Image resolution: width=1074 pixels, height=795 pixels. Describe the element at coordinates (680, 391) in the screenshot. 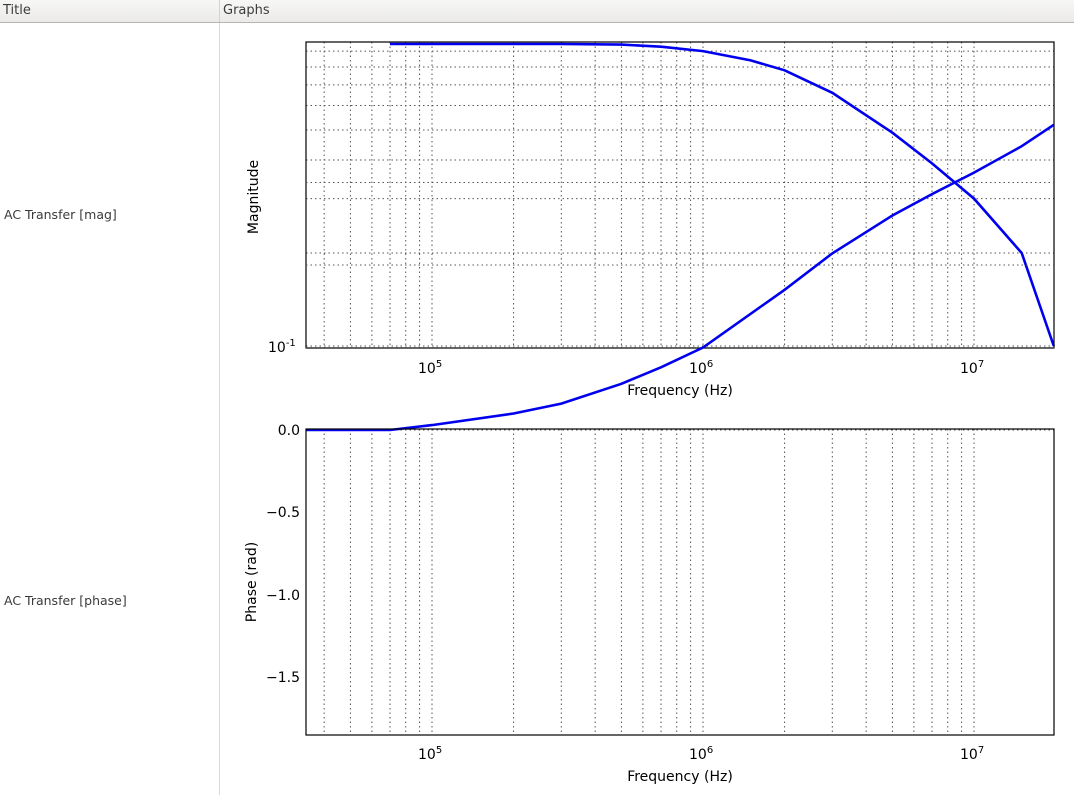

I see `mag-xlabel: Frequency (Hz)` at that location.